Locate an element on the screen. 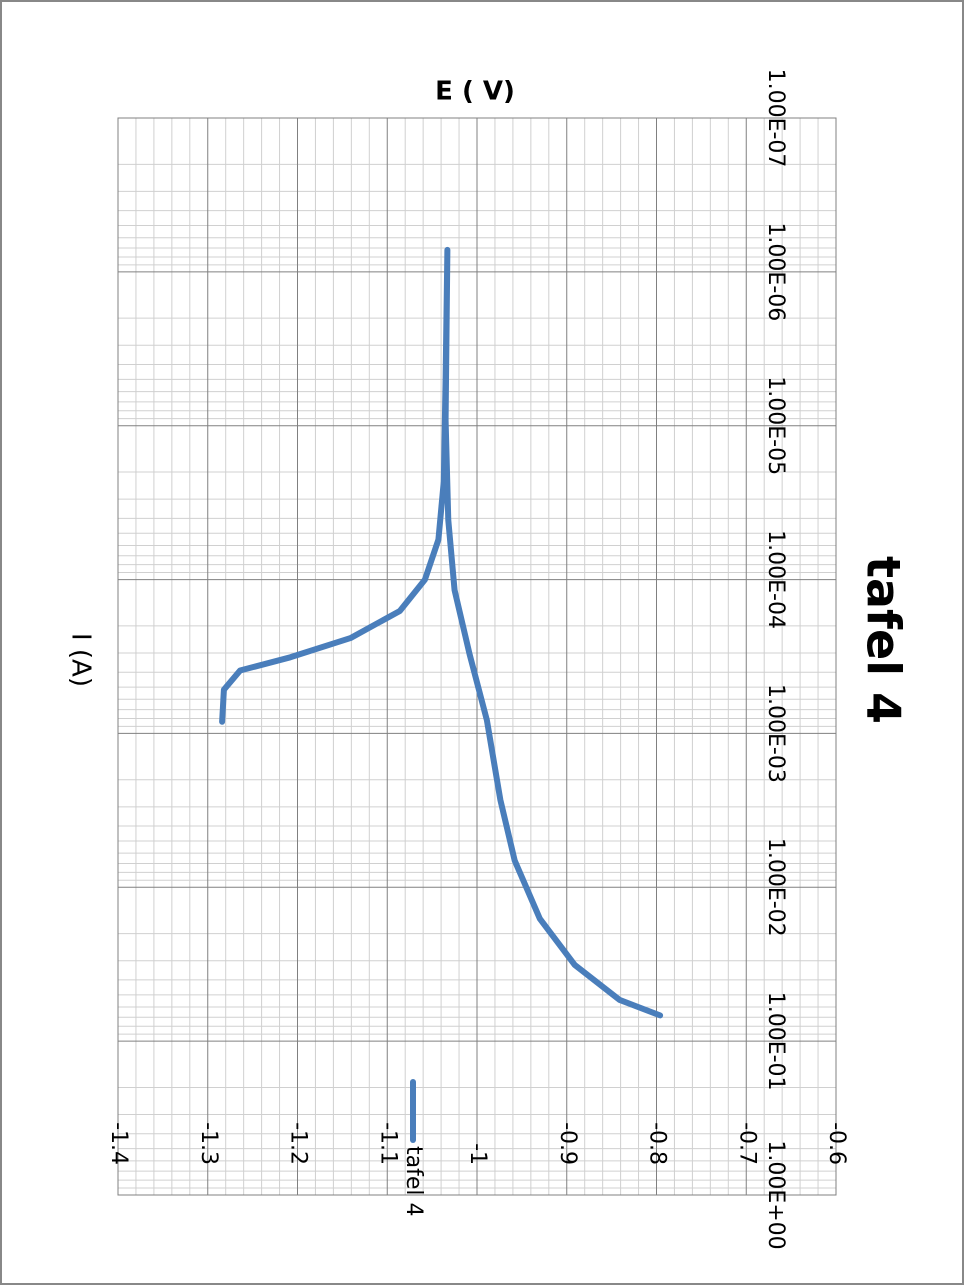  x-tick-label: 1.00E-06 is located at coordinates (775, 271).